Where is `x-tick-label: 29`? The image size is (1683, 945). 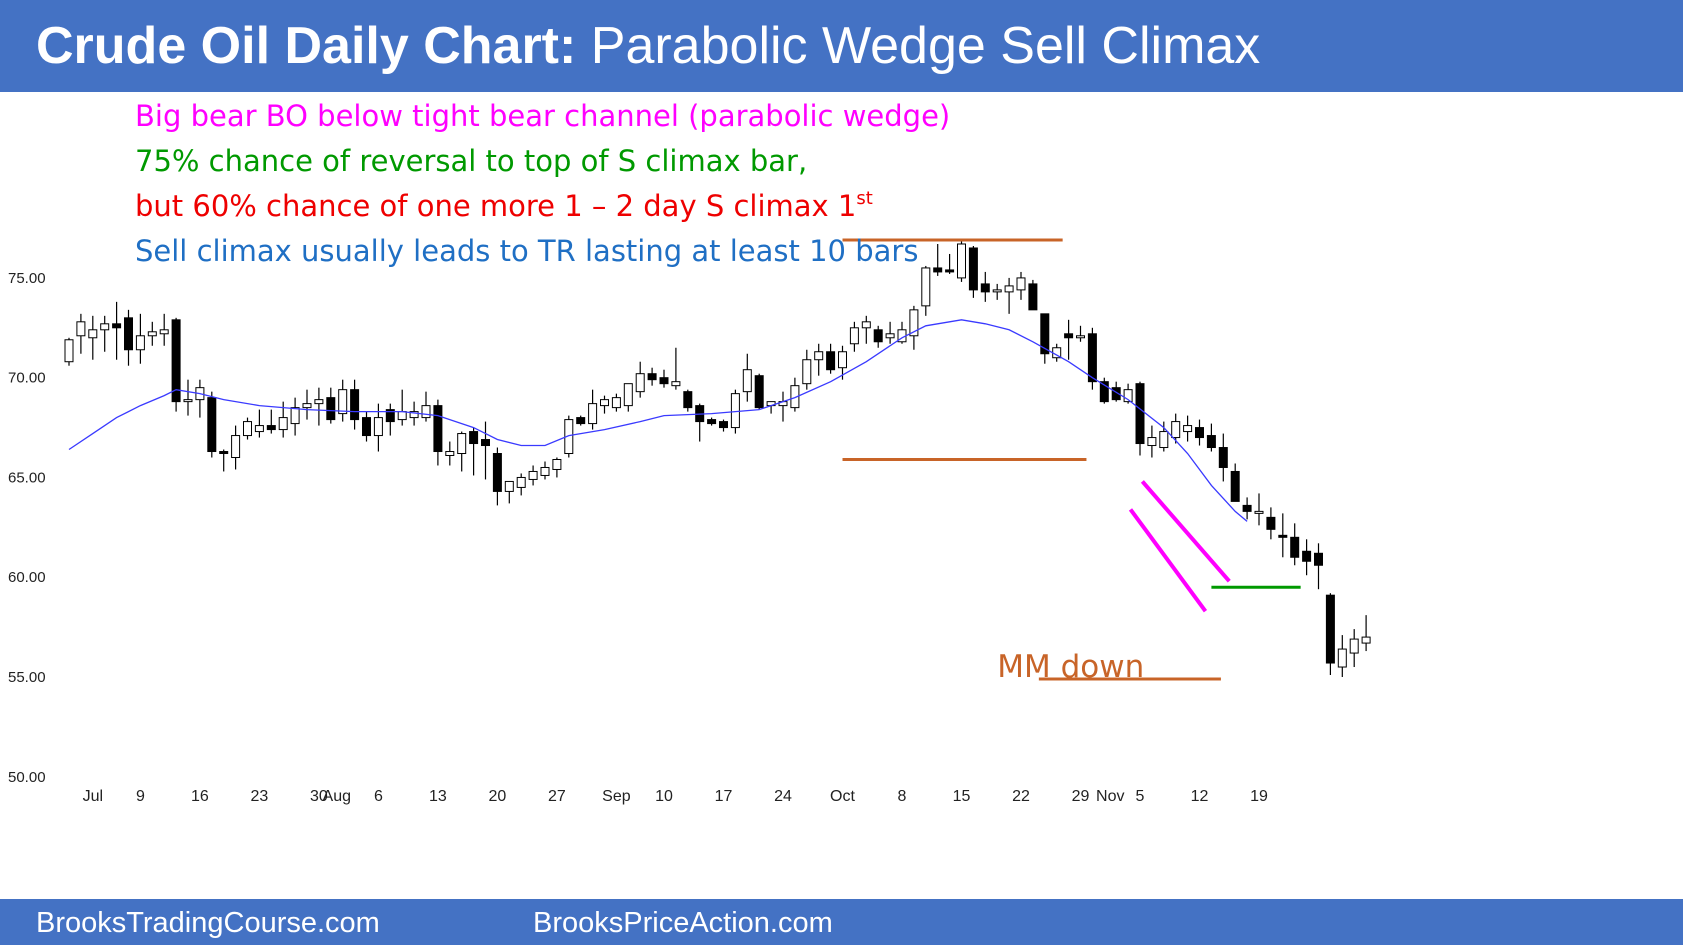
x-tick-label: 29 is located at coordinates (1081, 796).